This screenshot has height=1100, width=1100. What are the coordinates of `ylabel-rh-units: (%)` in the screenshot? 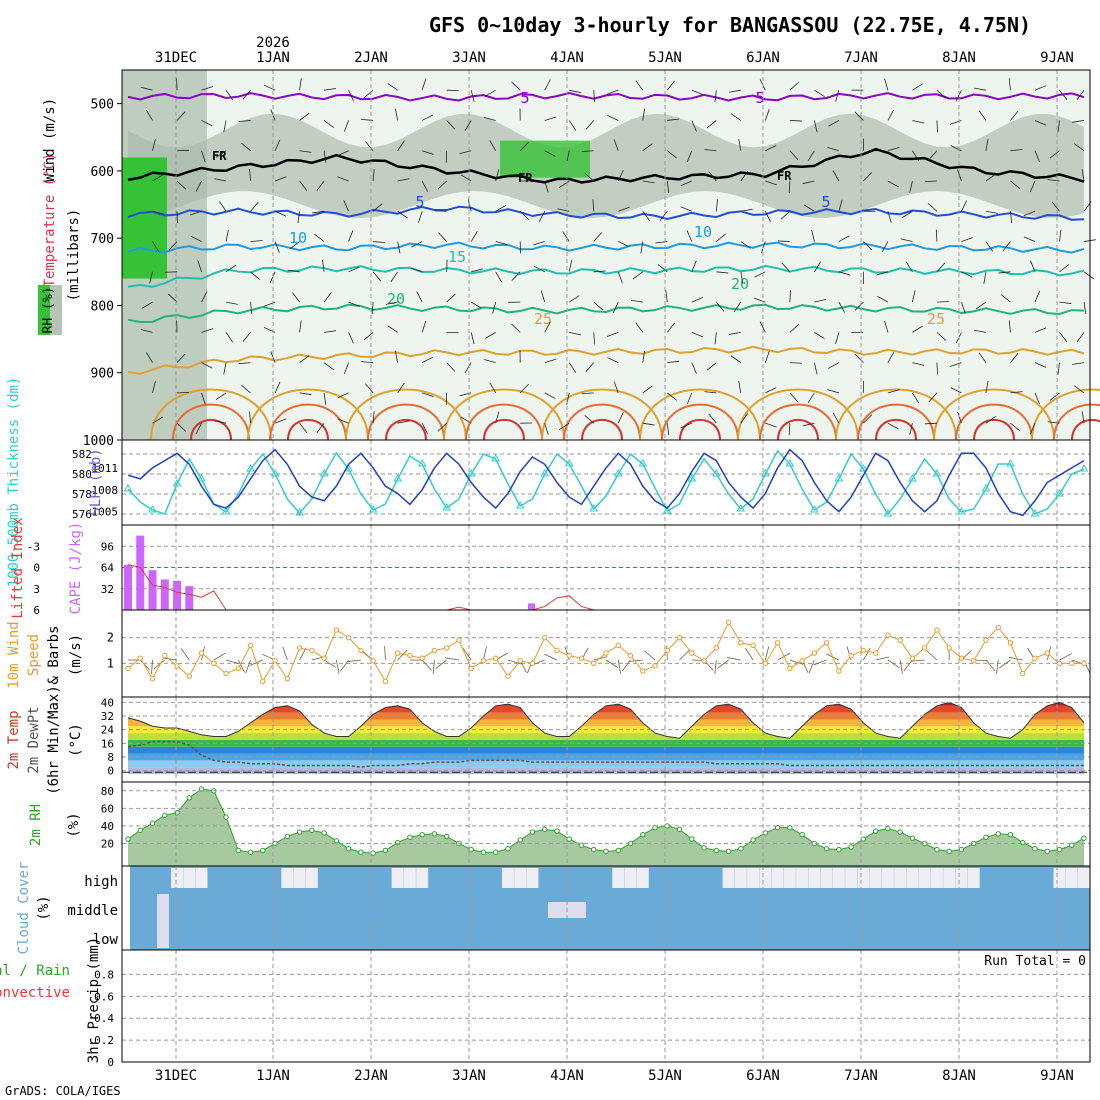 It's located at (74, 824).